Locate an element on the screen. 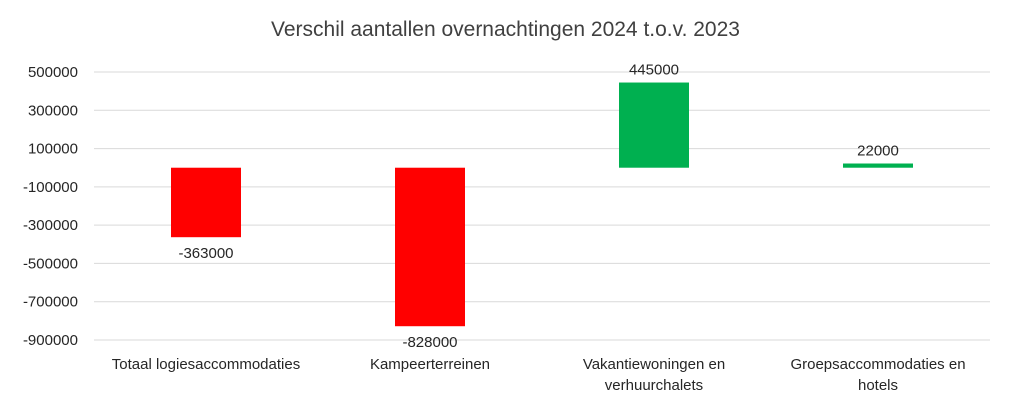  data-label: 22000 is located at coordinates (878, 151).